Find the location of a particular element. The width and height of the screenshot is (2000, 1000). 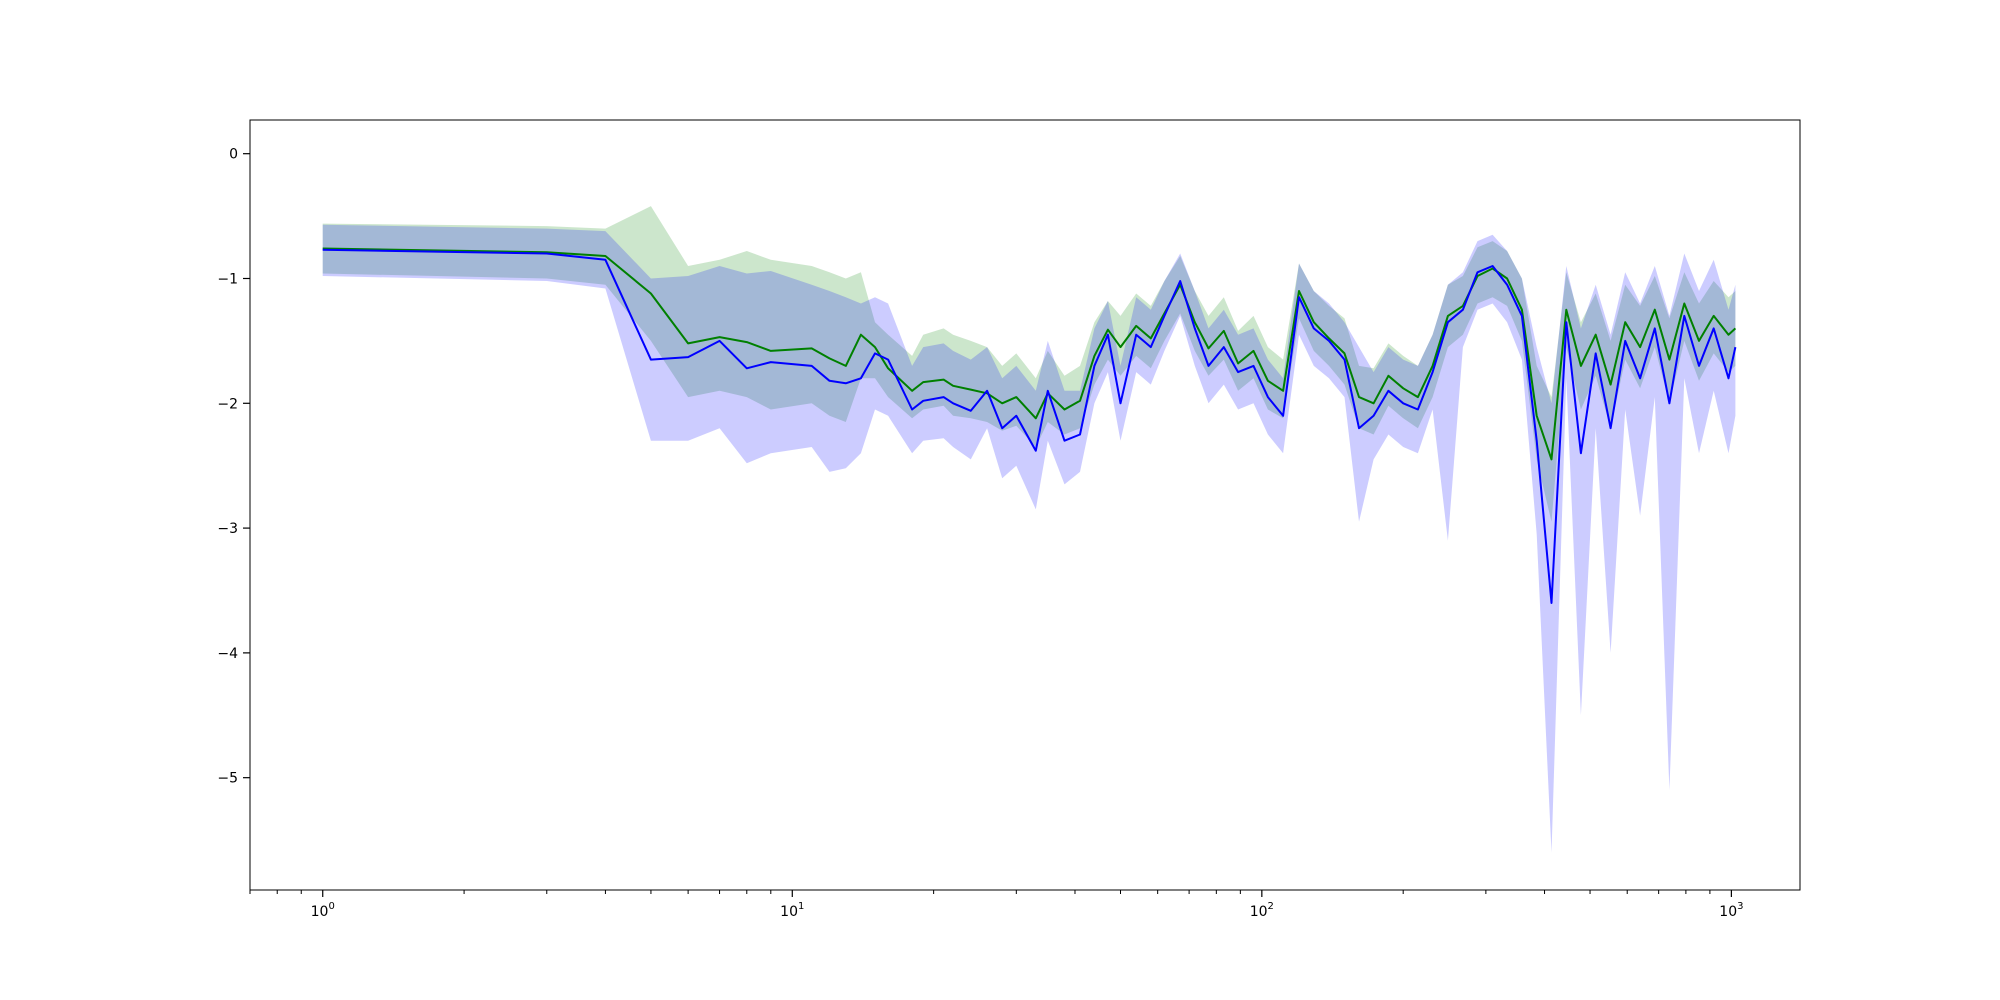

y-tick-label: −4 is located at coordinates (227, 654).